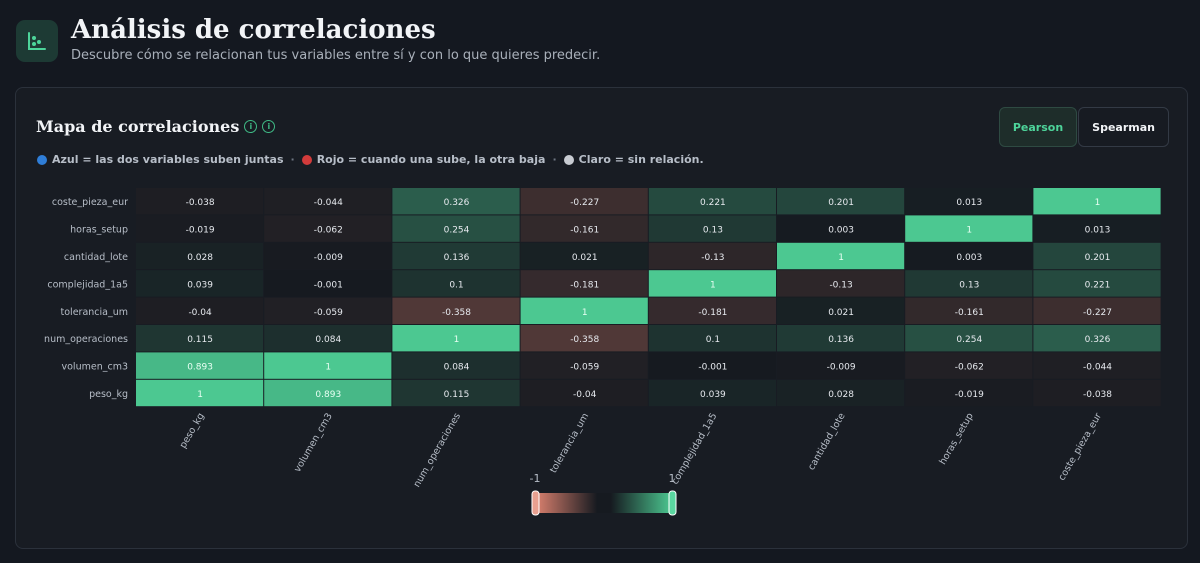  Describe the element at coordinates (969, 313) in the screenshot. I see `cell-value-label: -0.161` at that location.